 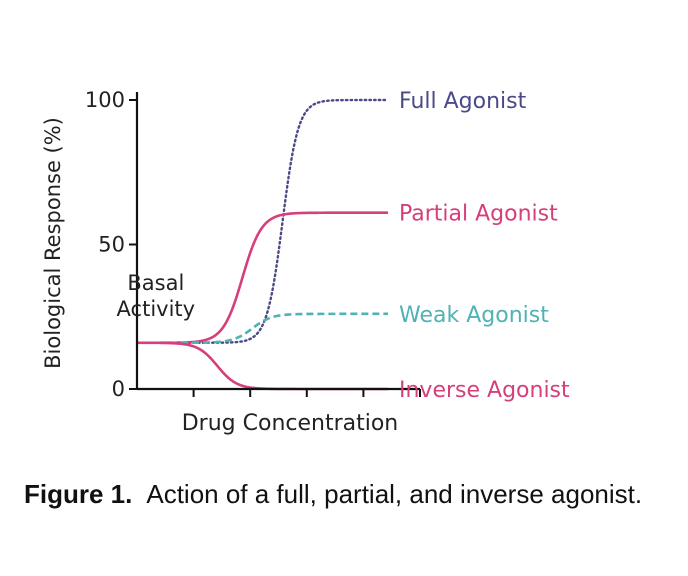 I want to click on y-axis-label: Biological Response (%), so click(x=53, y=243).